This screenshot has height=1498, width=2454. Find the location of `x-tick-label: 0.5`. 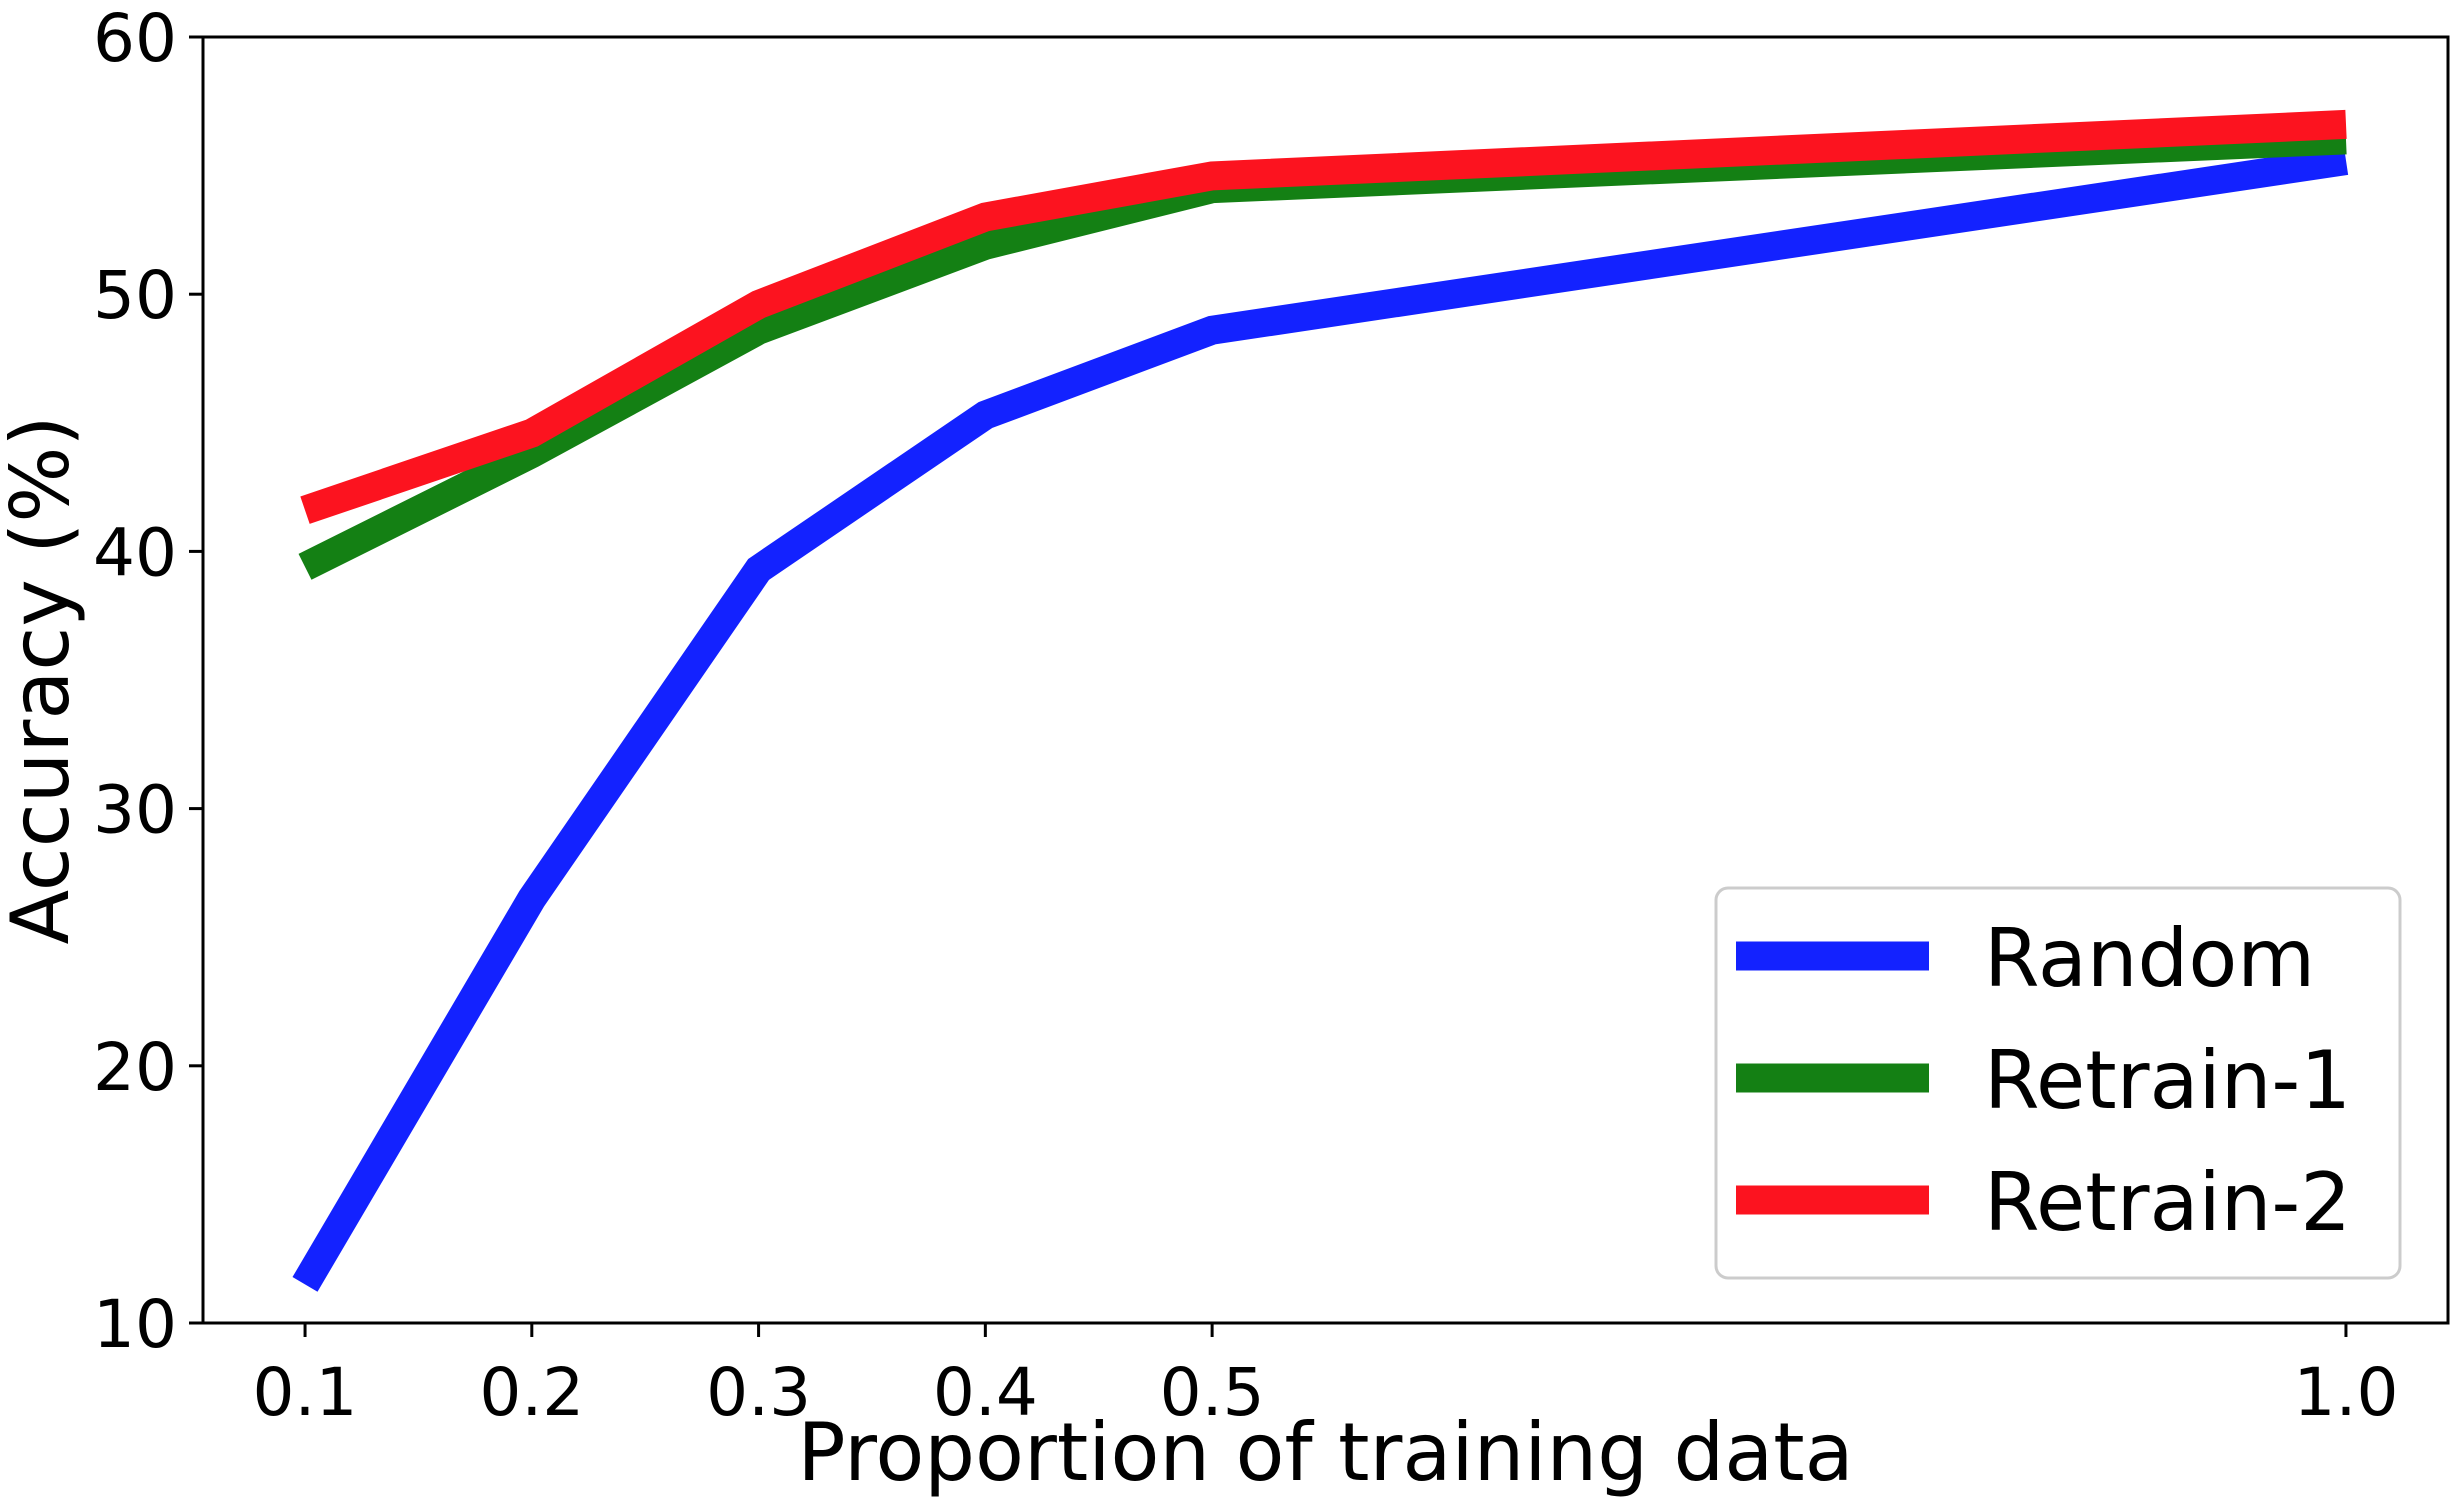

x-tick-label: 0.5 is located at coordinates (1212, 1392).